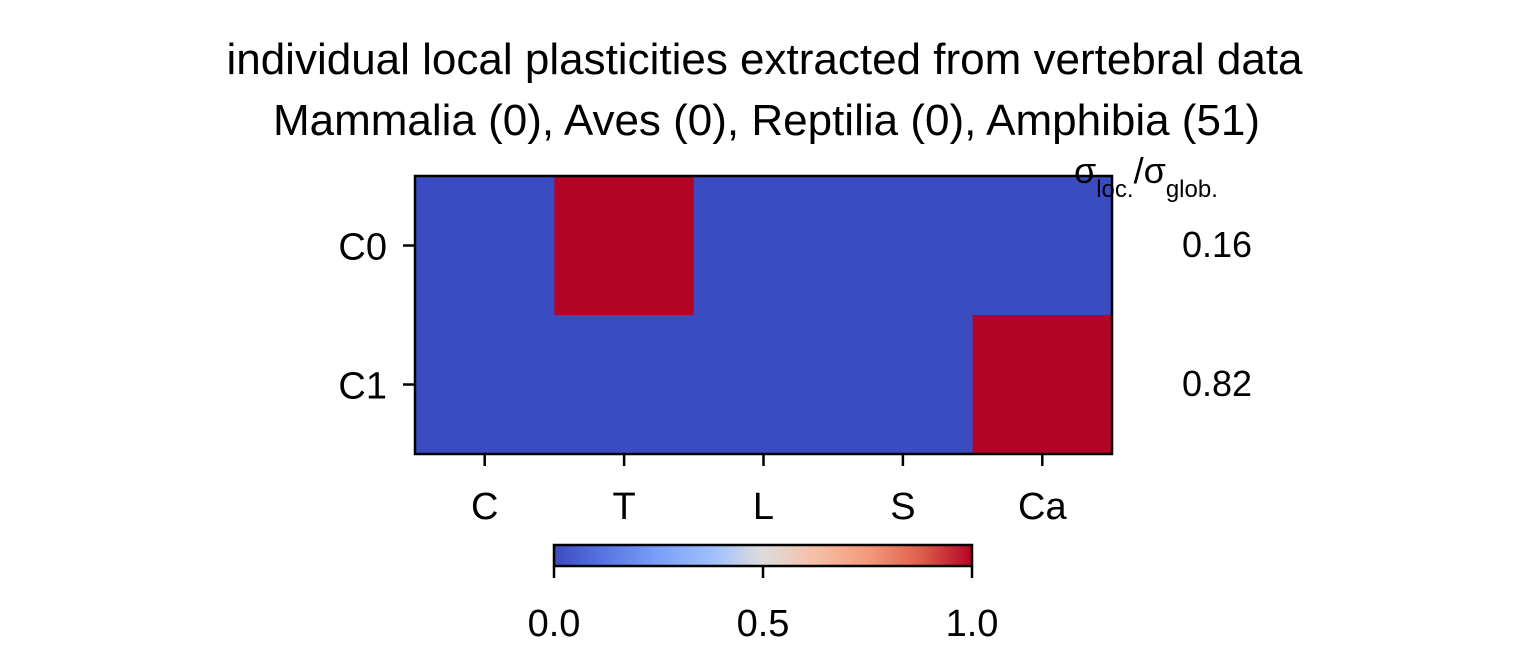  What do you see at coordinates (624, 246) in the screenshot?
I see `heatmap-cell-C0-T` at bounding box center [624, 246].